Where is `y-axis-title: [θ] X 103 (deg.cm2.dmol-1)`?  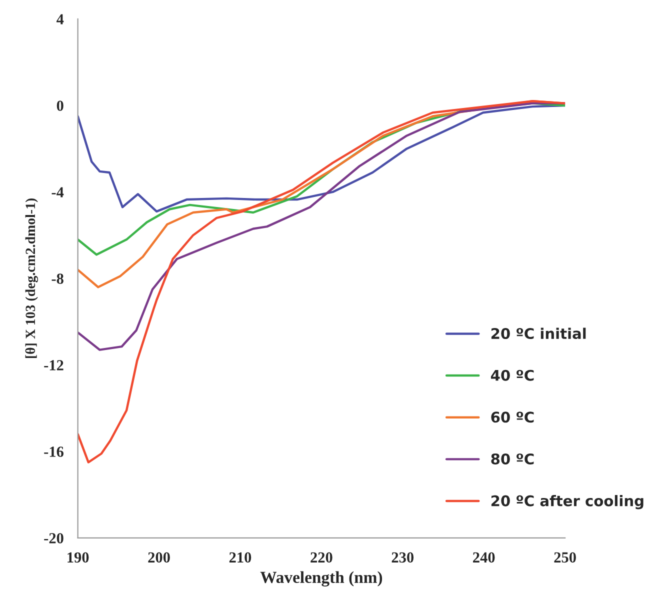
y-axis-title: [θ] X 103 (deg.cm2.dmol-1) is located at coordinates (31, 278).